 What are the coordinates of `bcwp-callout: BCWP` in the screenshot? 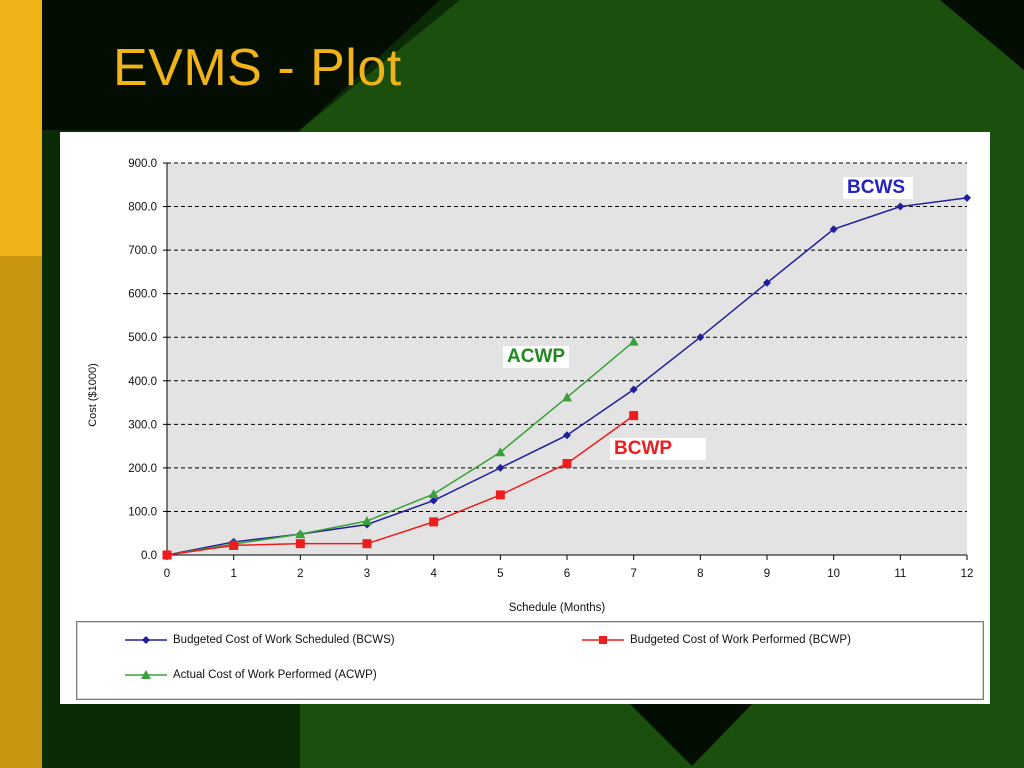 It's located at (658, 449).